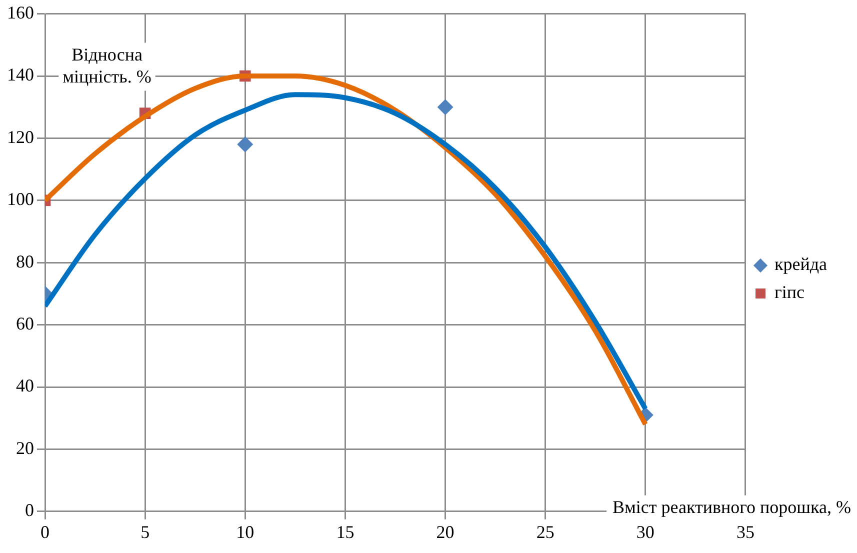 Image resolution: width=857 pixels, height=553 pixels. I want to click on legend-label: гіпс, so click(789, 292).